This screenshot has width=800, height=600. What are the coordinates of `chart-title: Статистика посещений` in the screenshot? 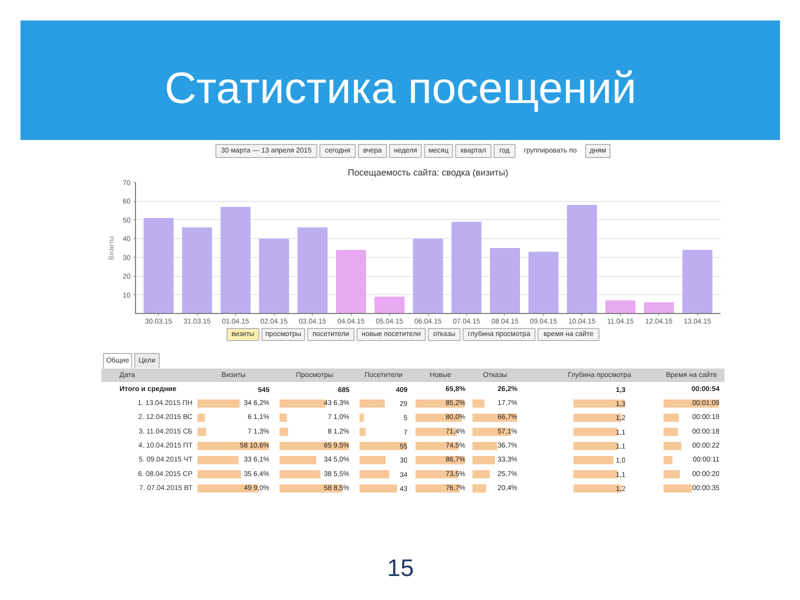 It's located at (400, 88).